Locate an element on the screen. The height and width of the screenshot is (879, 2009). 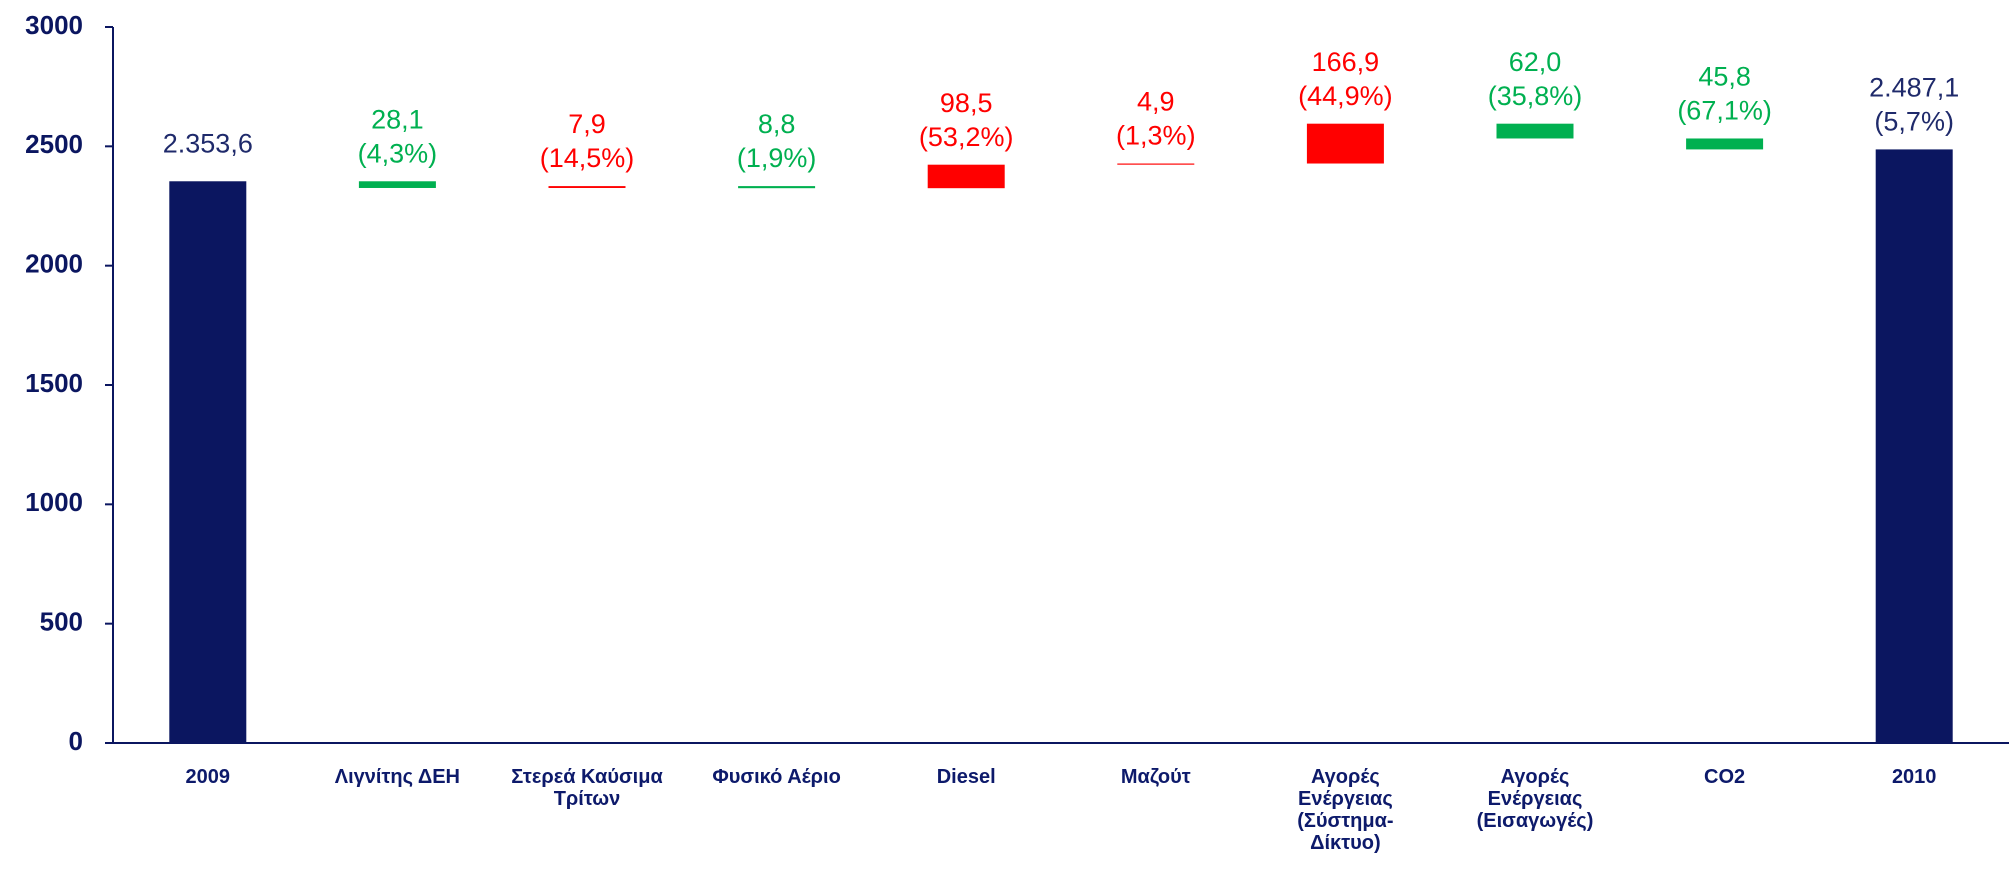
x-tick-label: Αγορές Ενέργειας (Σύστημα- Δίκτυο) is located at coordinates (1345, 810).